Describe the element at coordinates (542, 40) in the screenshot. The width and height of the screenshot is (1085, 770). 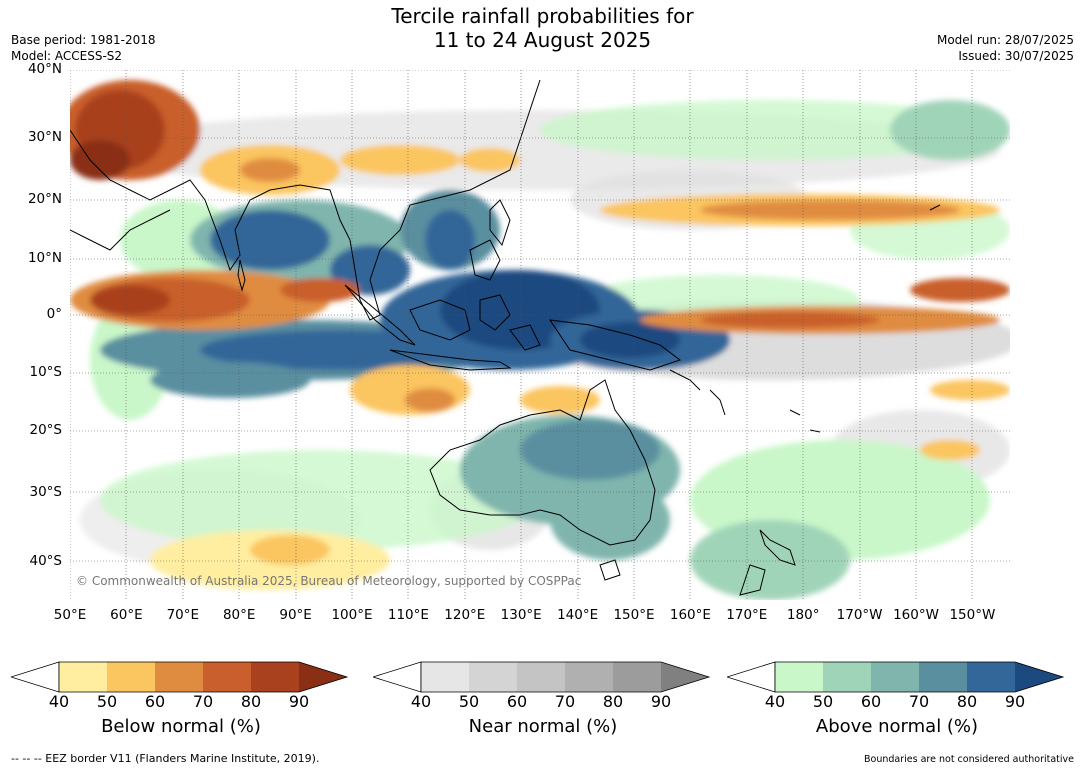
I see `title-line-2: 11 to 24 August 2025` at that location.